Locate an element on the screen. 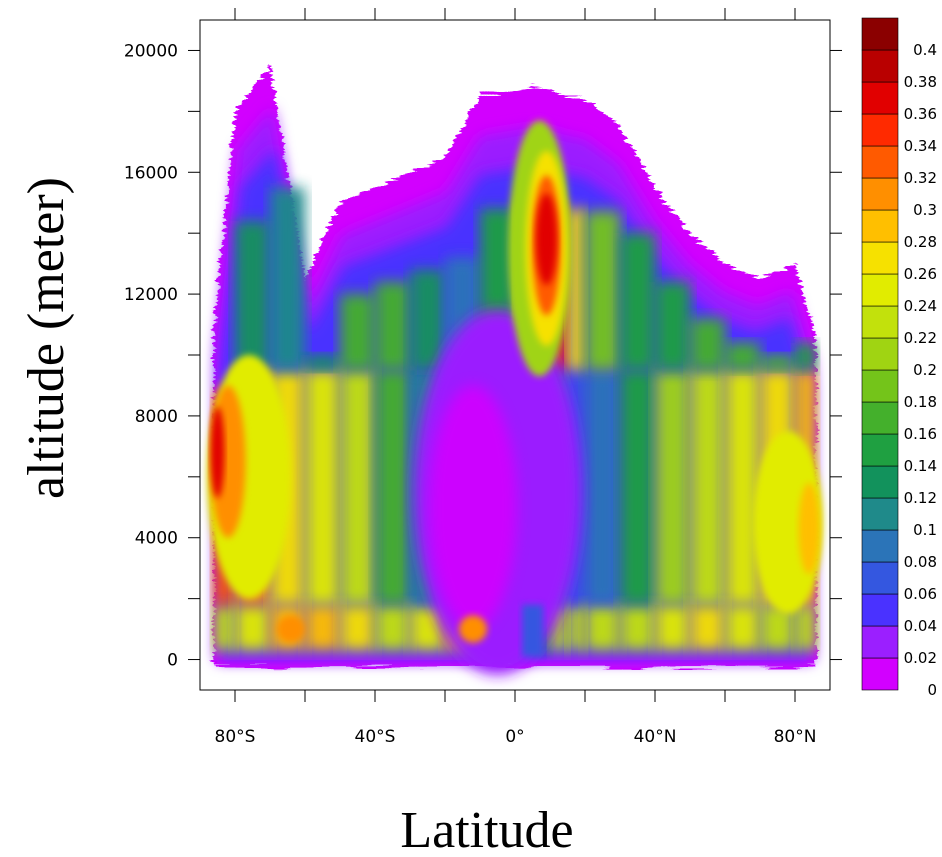  colorbar-label: 0.26 is located at coordinates (920, 274).